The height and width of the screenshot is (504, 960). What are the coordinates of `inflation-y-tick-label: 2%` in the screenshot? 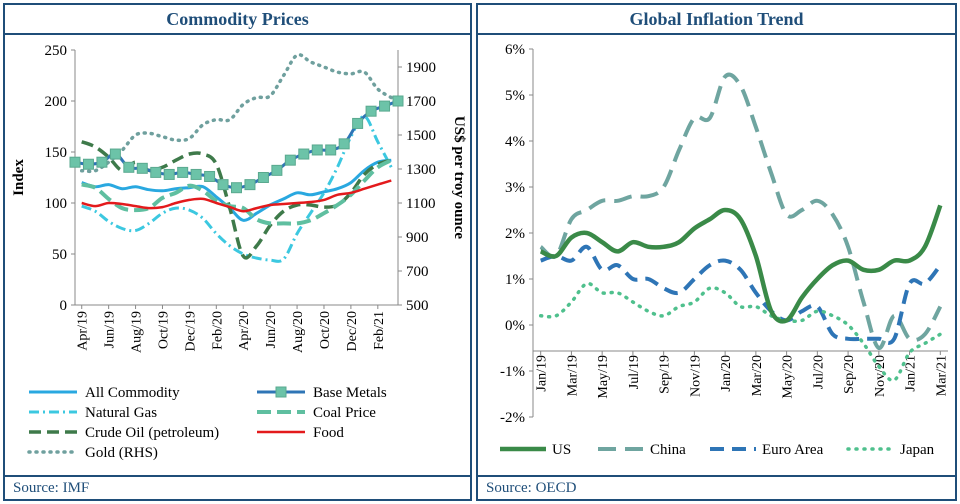 It's located at (515, 234).